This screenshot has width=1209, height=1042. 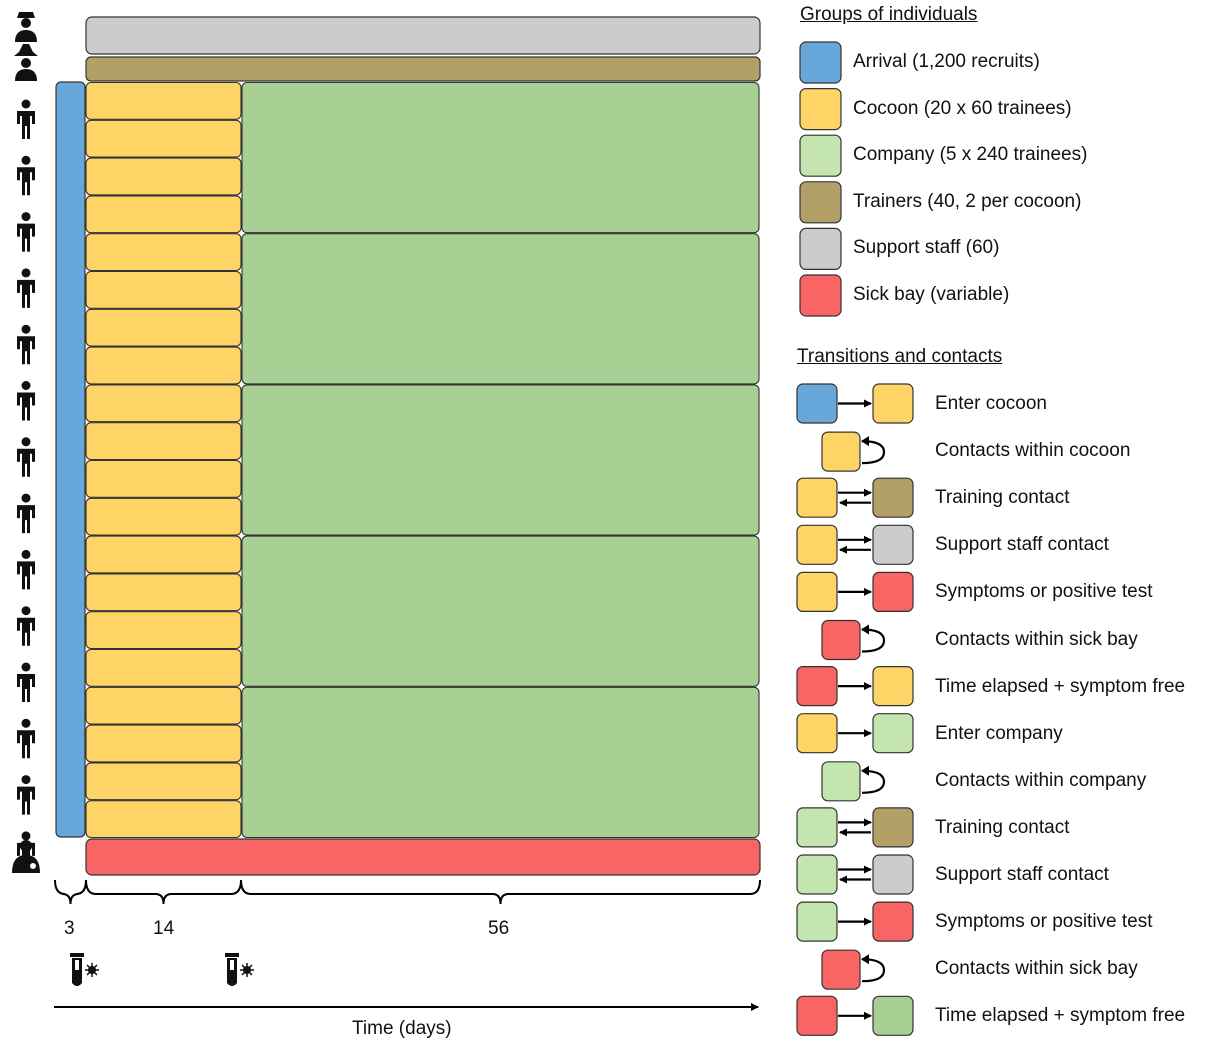 What do you see at coordinates (70, 459) in the screenshot?
I see `arrival-bar` at bounding box center [70, 459].